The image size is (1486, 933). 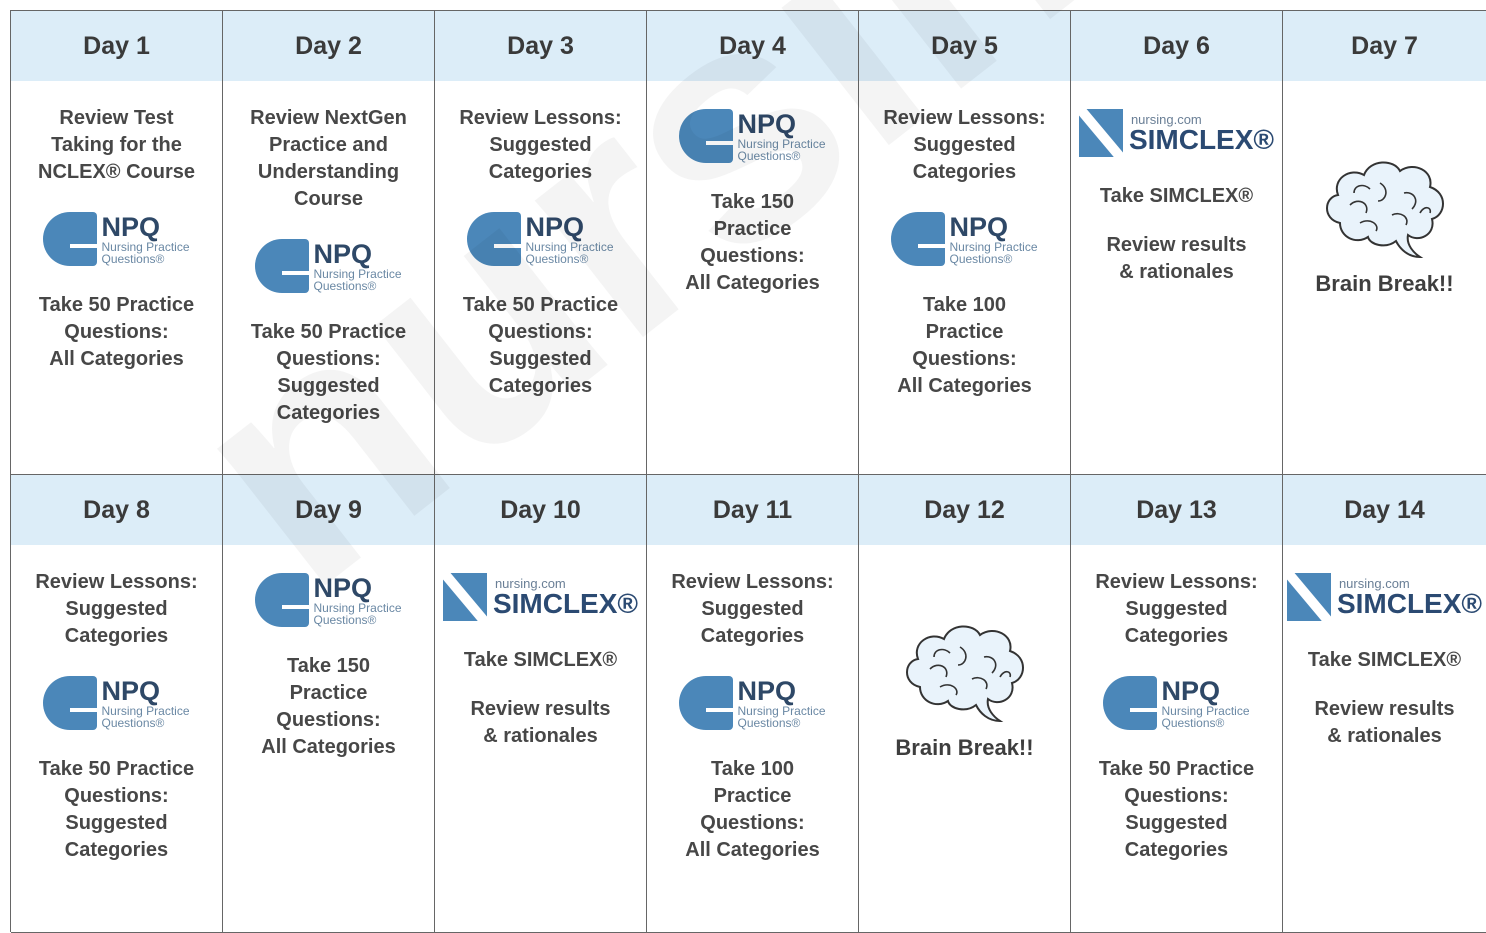 I want to click on day-header: Day 4, so click(x=752, y=46).